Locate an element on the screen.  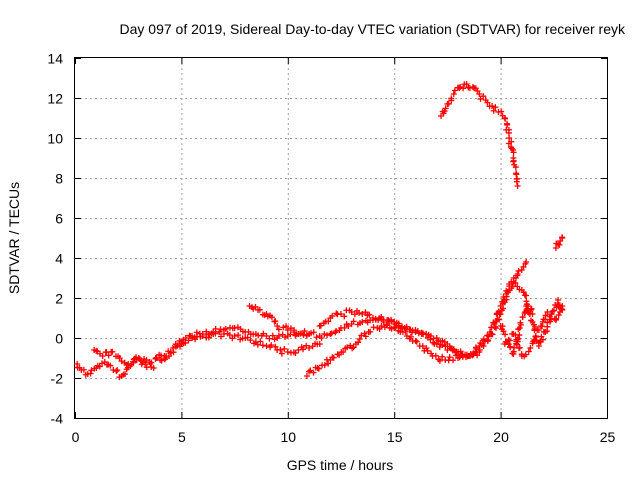
series-track-f is located at coordinates (426, 319).